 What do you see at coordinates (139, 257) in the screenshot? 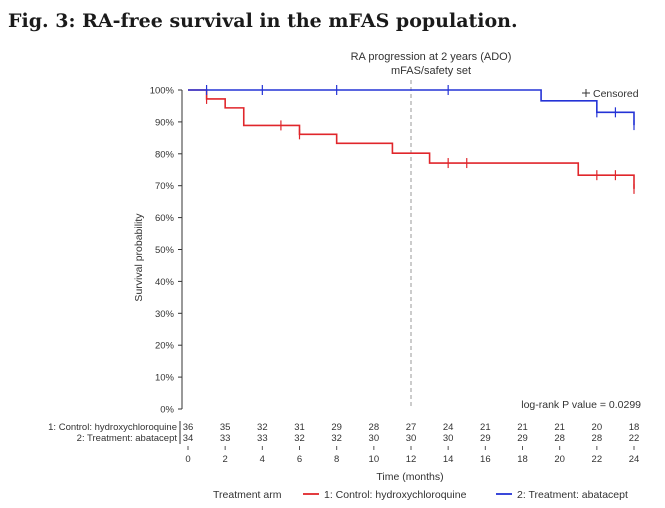
I see `y-axis-label: Survival probability` at bounding box center [139, 257].